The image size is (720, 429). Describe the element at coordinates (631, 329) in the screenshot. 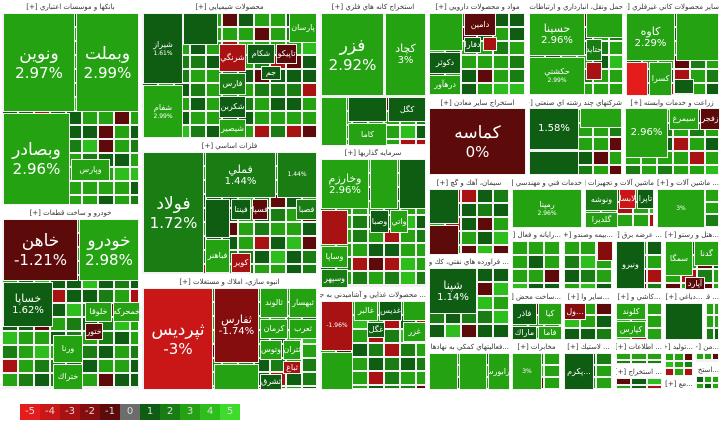

I see `stock-tile: كپارس` at that location.